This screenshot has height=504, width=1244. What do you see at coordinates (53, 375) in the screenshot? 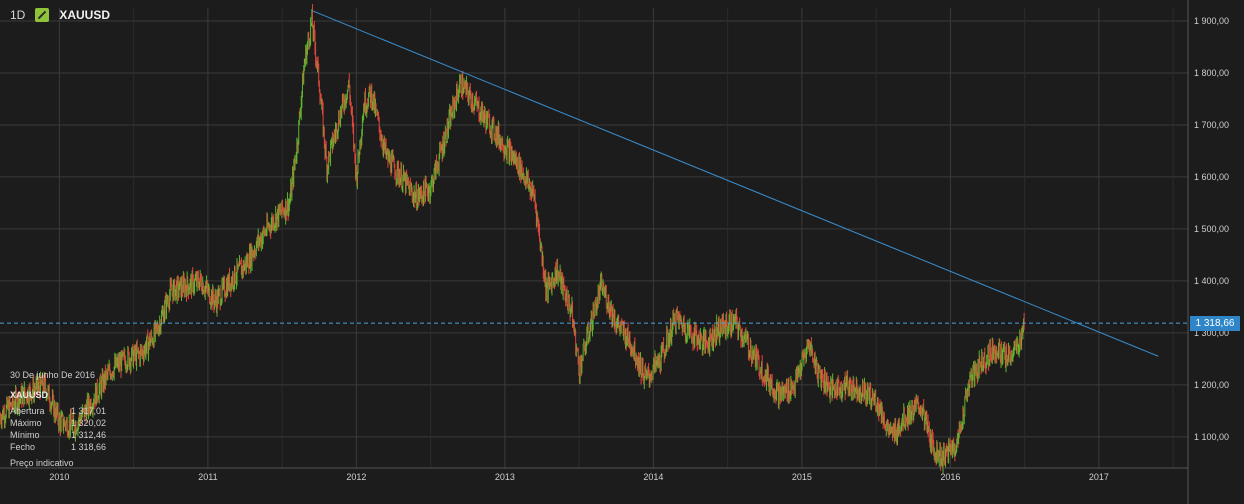
I see `info-date: 30 De junho De 2016` at bounding box center [53, 375].